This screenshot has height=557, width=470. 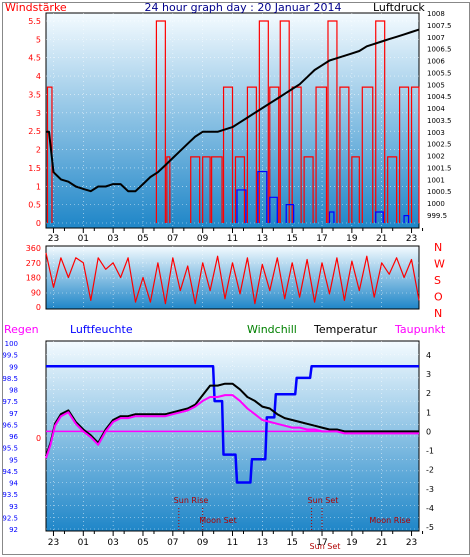 What do you see at coordinates (38, 438) in the screenshot?
I see `rain-zero-label: 0` at bounding box center [38, 438].